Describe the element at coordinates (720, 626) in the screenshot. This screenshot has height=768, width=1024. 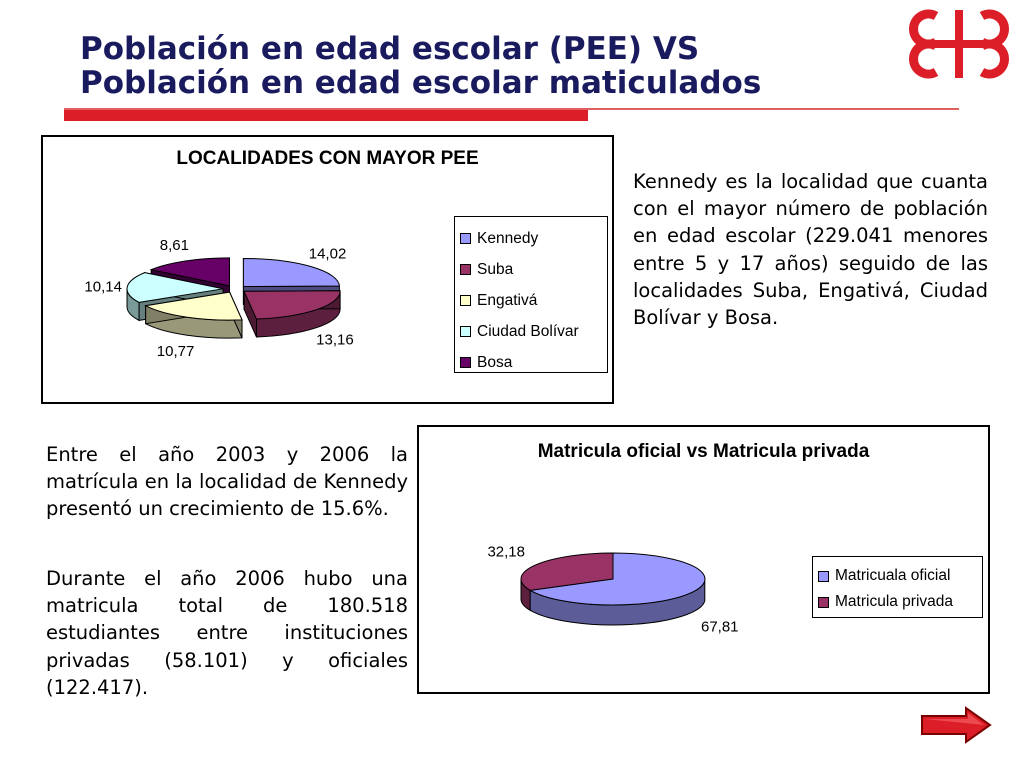
I see `data-label: 67,81` at that location.